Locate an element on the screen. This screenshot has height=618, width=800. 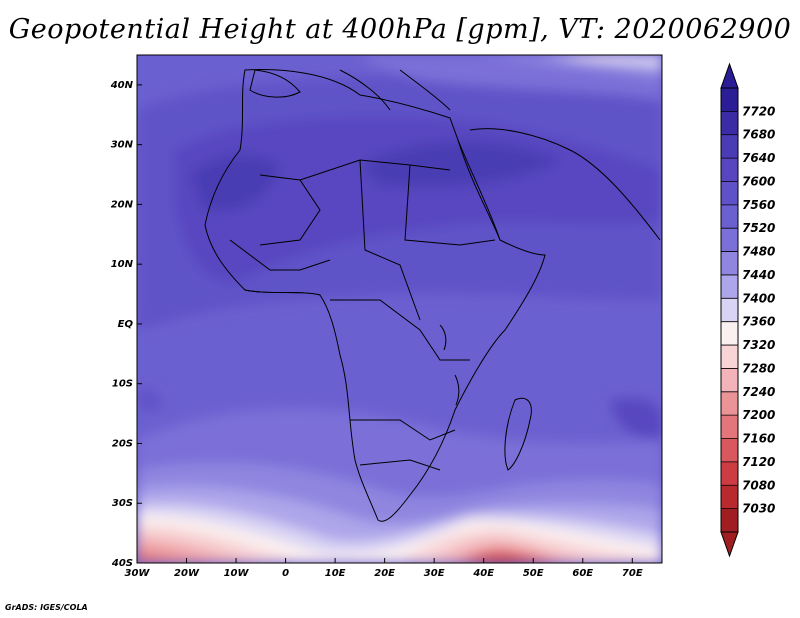
lon-tick-label: 30E is located at coordinates (434, 573).